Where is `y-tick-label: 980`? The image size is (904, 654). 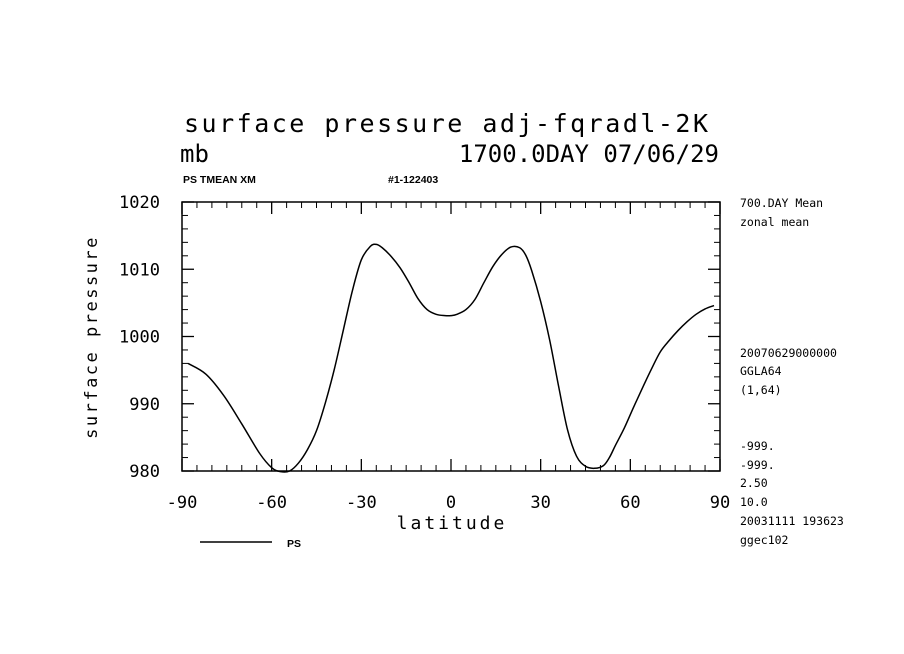 y-tick-label: 980 is located at coordinates (144, 472).